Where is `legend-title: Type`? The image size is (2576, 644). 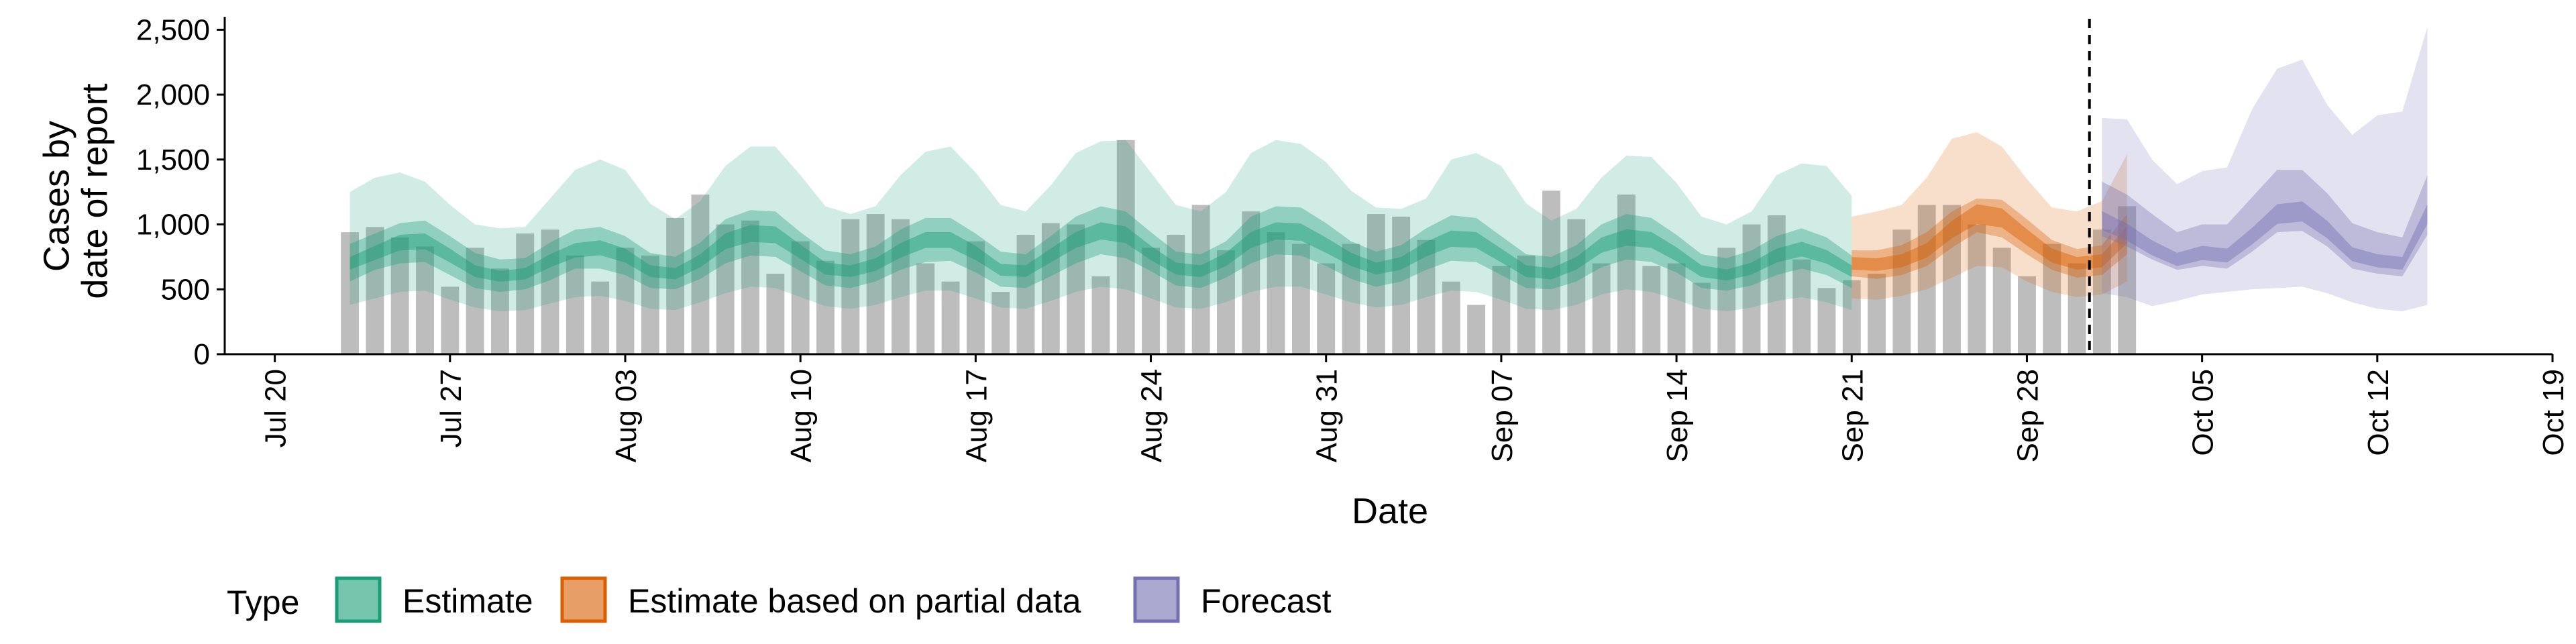
legend-title: Type is located at coordinates (263, 602).